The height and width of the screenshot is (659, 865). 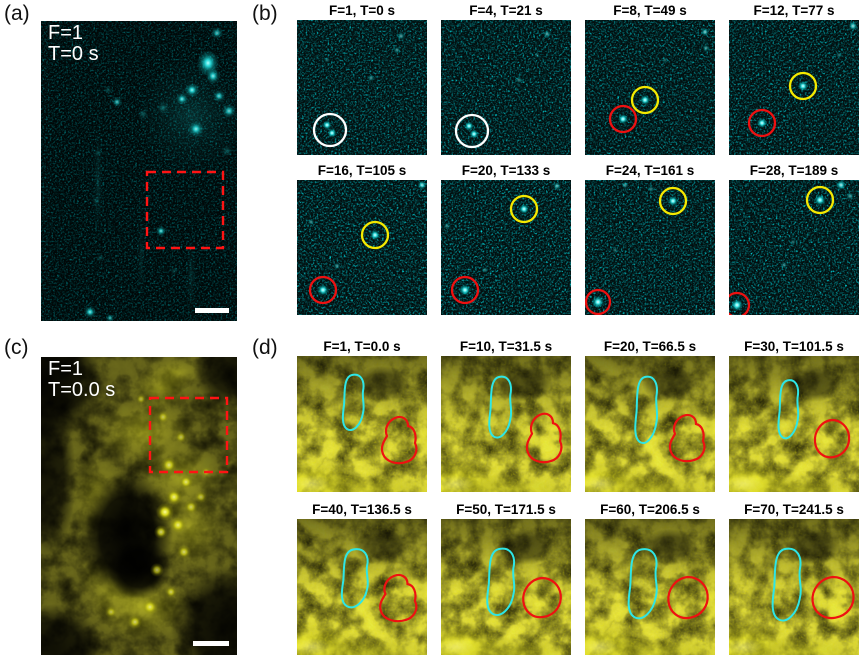 What do you see at coordinates (127, 535) in the screenshot?
I see `nucleus` at bounding box center [127, 535].